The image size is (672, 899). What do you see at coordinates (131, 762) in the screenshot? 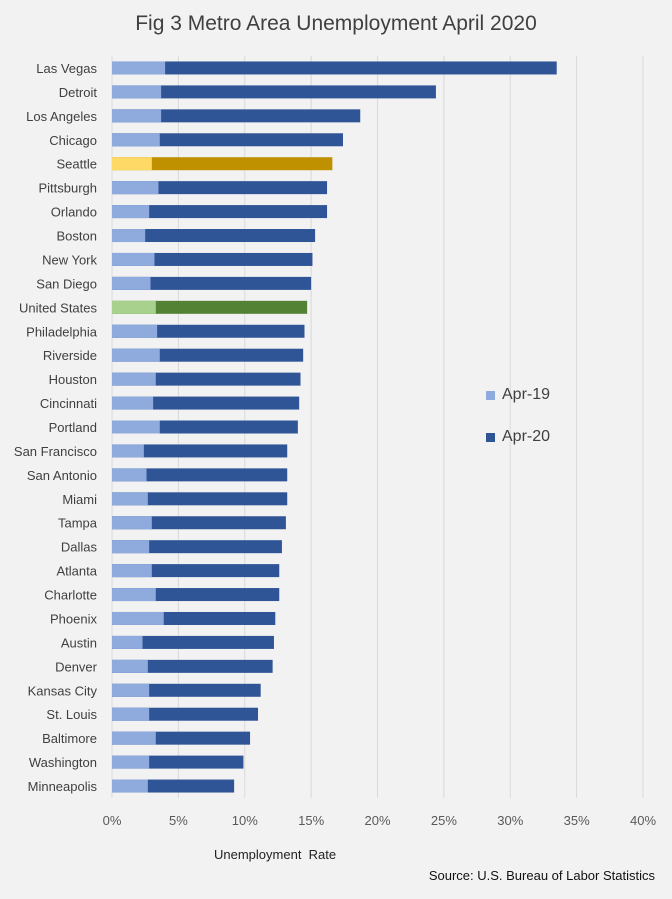
I see `bar-apr-19-washington` at bounding box center [131, 762].